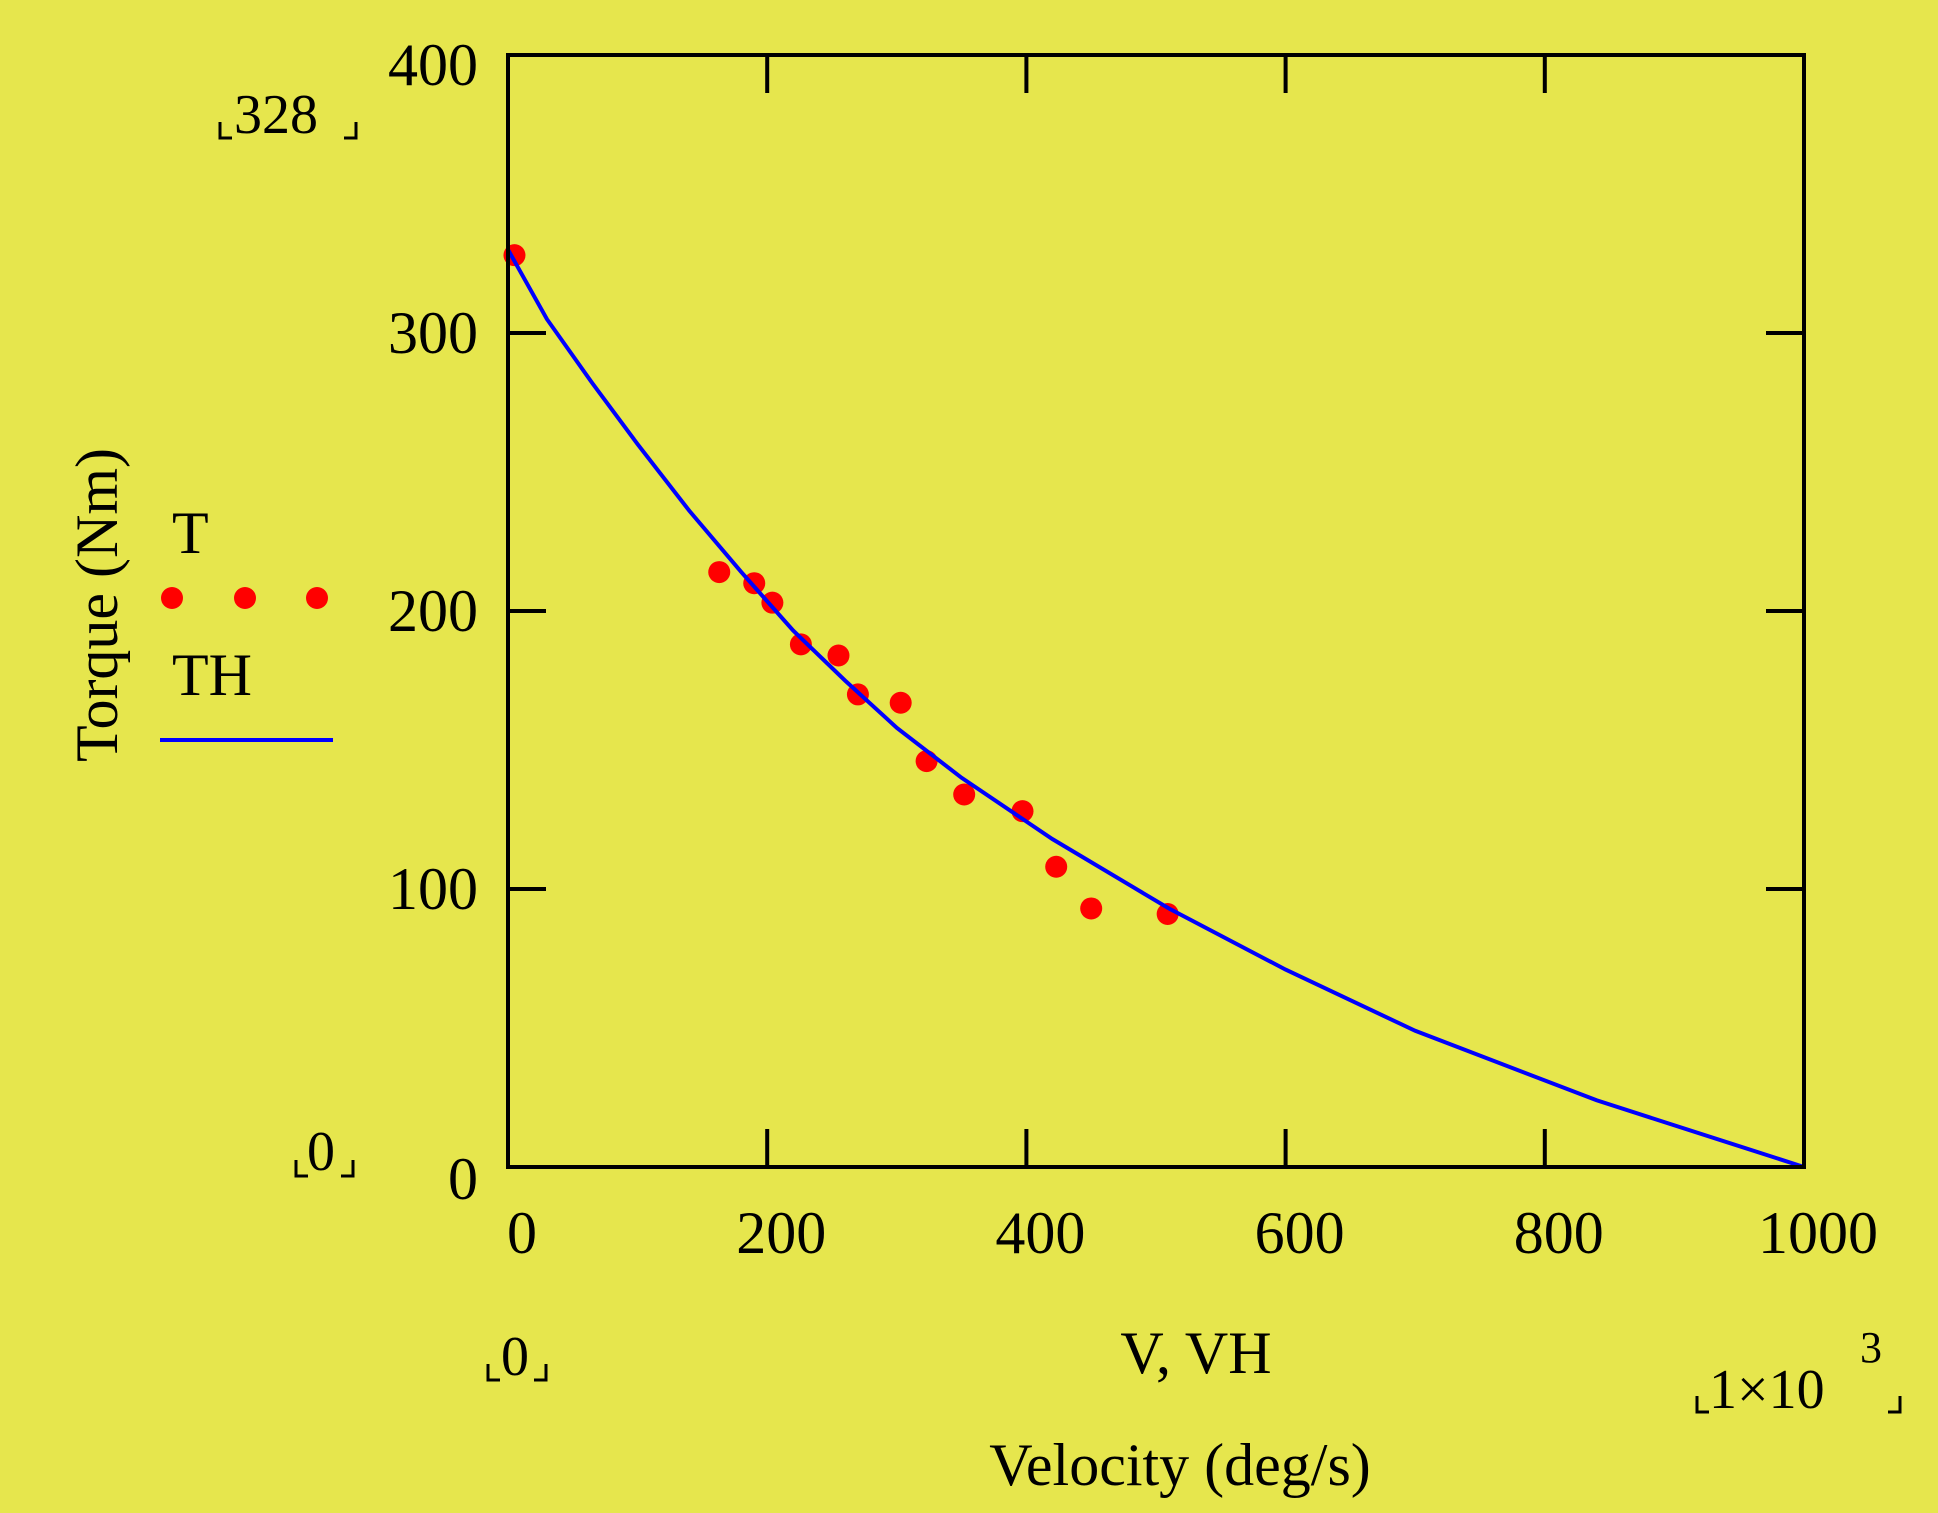  Describe the element at coordinates (522, 1233) in the screenshot. I see `x-tick-label: 0` at that location.